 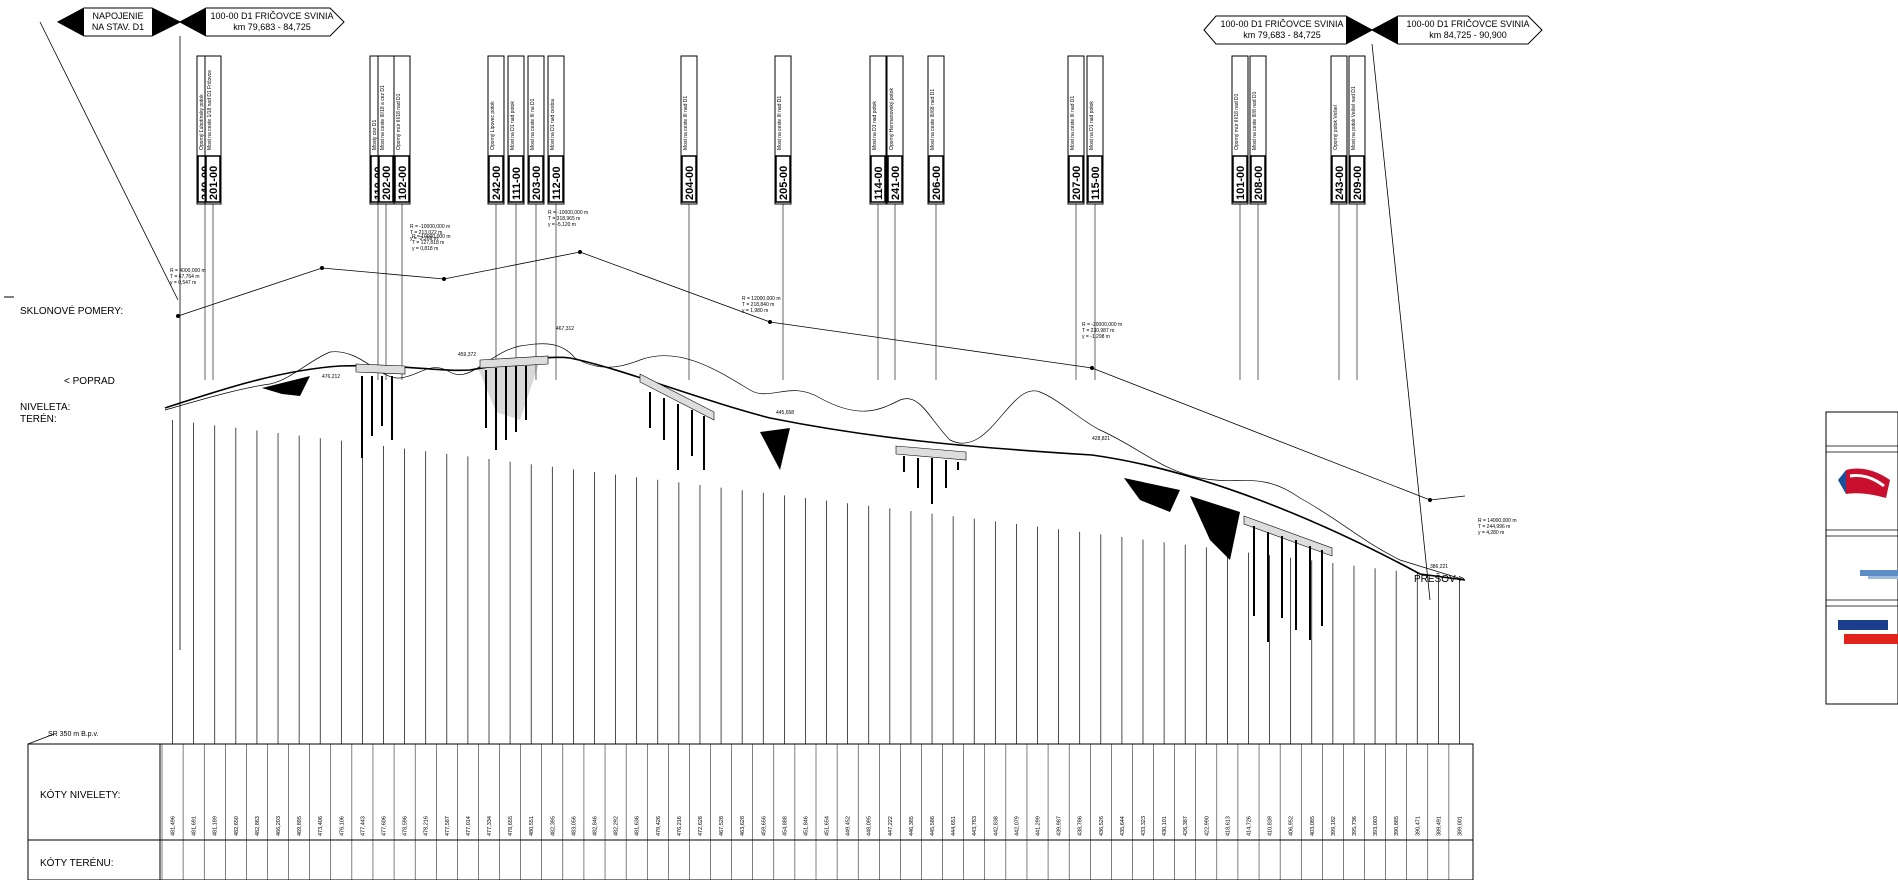 What do you see at coordinates (954, 826) in the screenshot?
I see `niveleta-cell: 444,651` at bounding box center [954, 826].